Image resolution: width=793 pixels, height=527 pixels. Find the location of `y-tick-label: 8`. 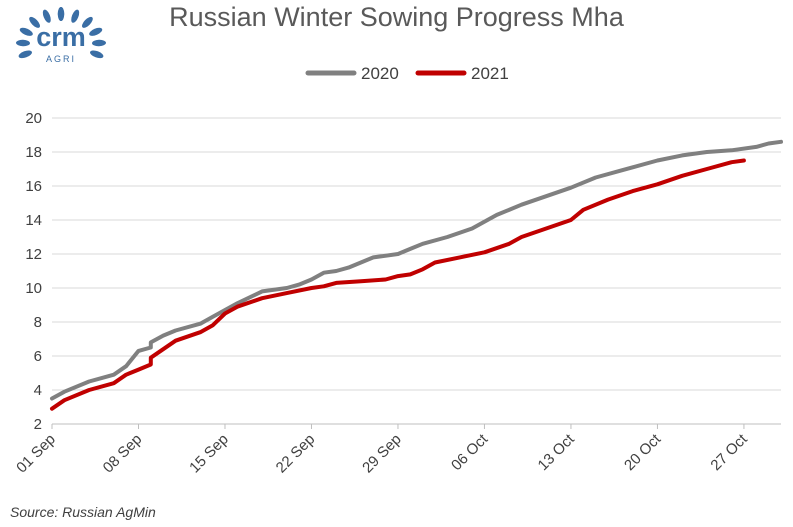

y-tick-label: 8 is located at coordinates (38, 322).